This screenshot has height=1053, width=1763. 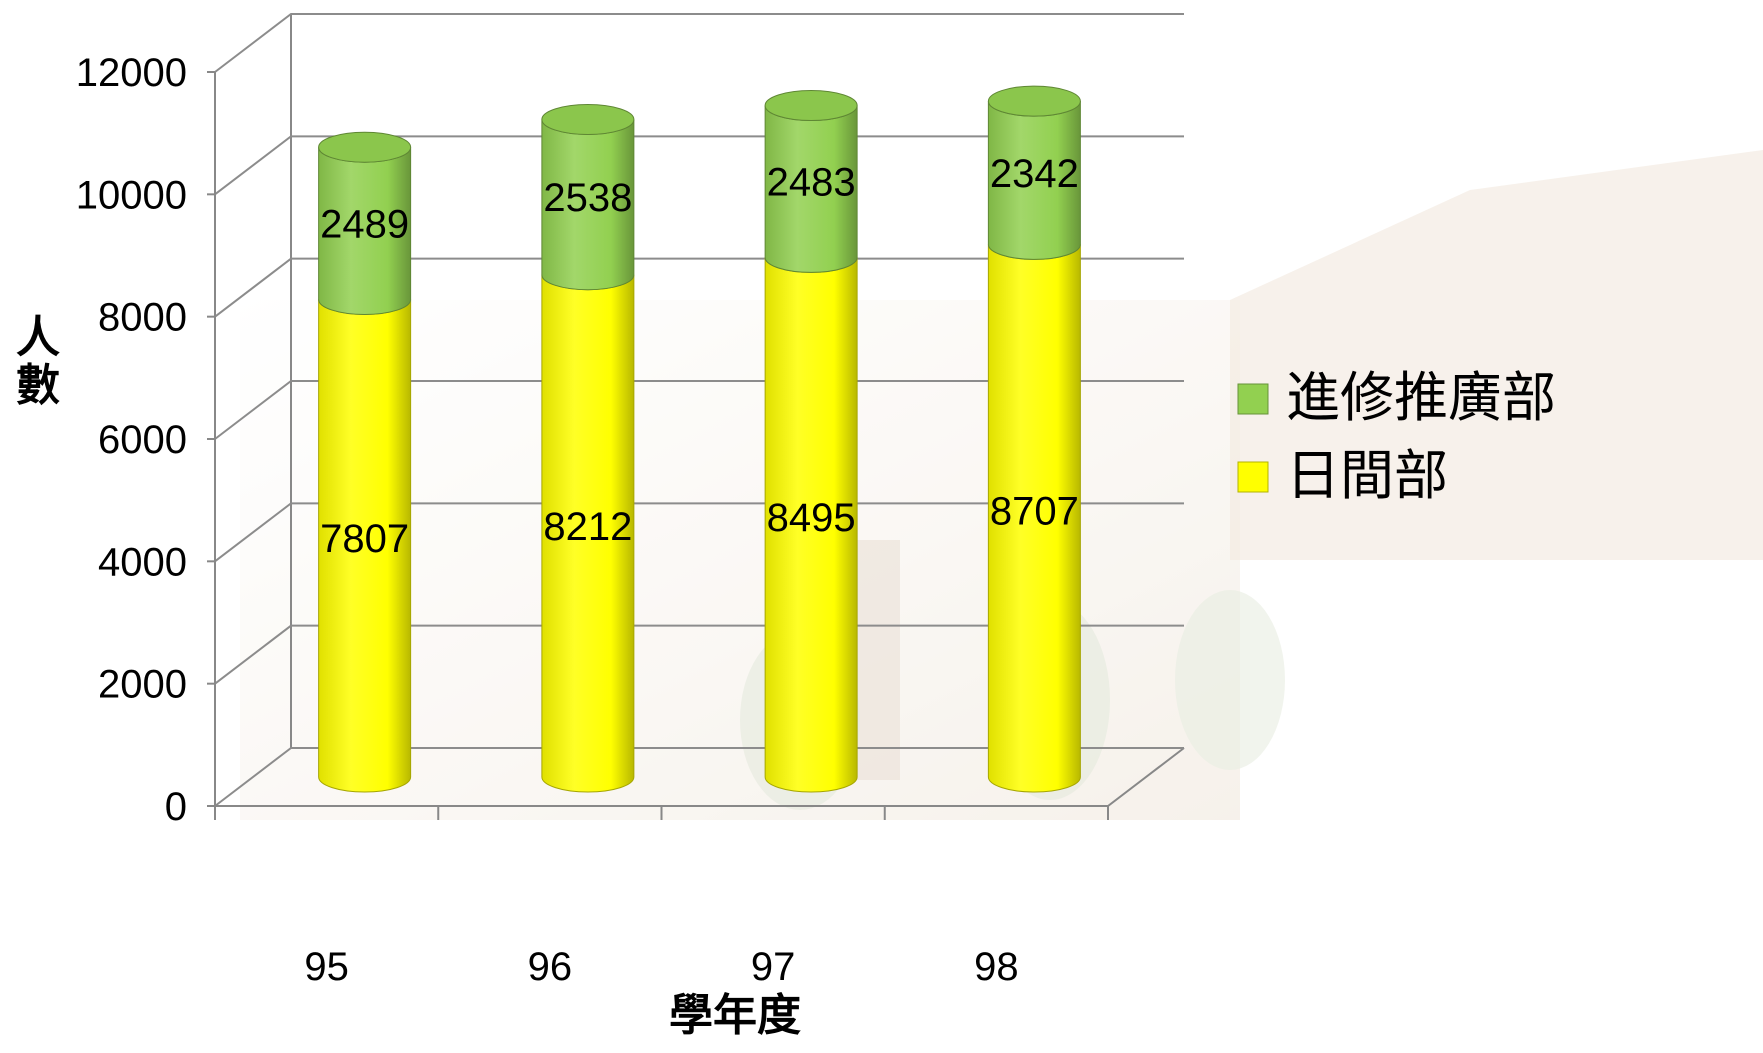 I want to click on y-tick-label: 6000, so click(x=142, y=440).